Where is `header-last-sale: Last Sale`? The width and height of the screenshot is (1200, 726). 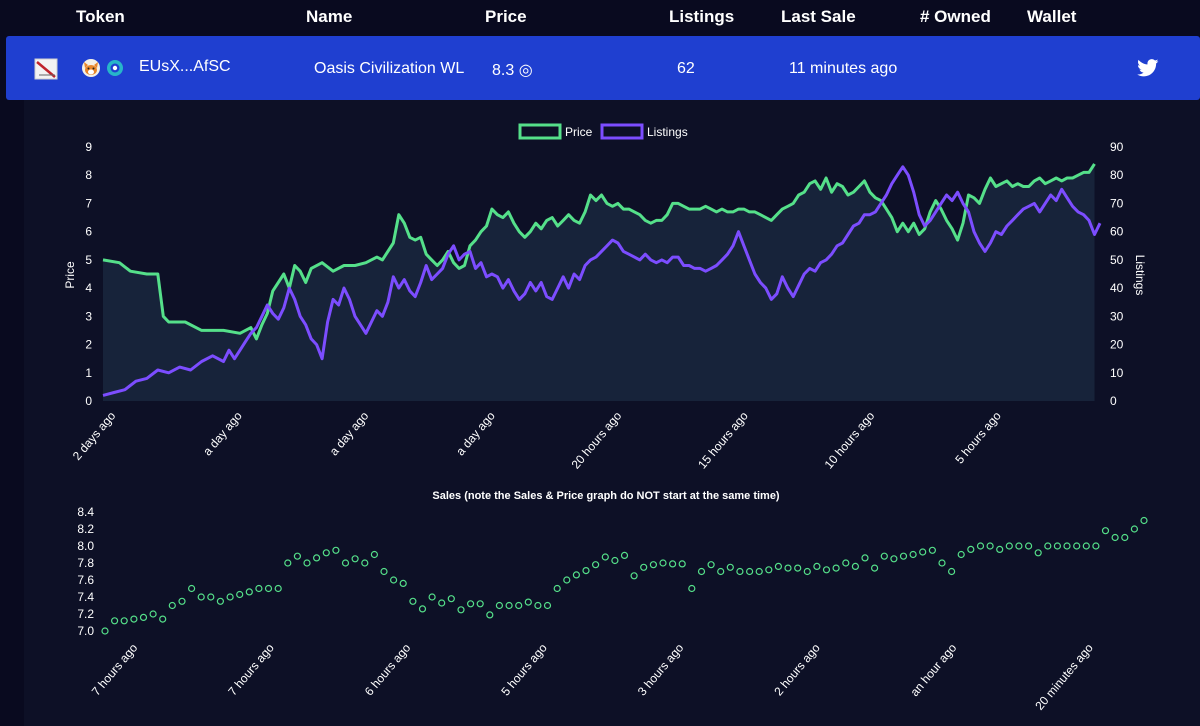
header-last-sale: Last Sale is located at coordinates (818, 16).